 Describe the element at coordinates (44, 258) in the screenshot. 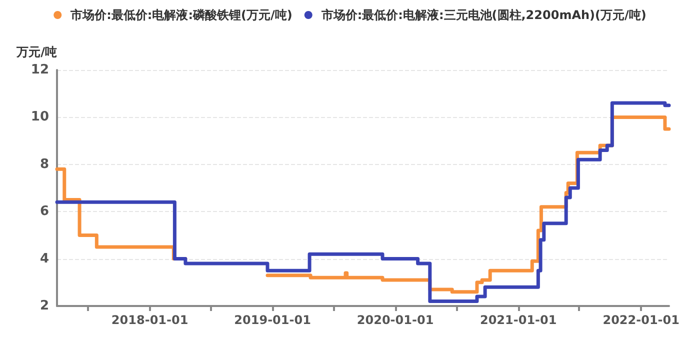

I see `y-tick-label: 4` at that location.